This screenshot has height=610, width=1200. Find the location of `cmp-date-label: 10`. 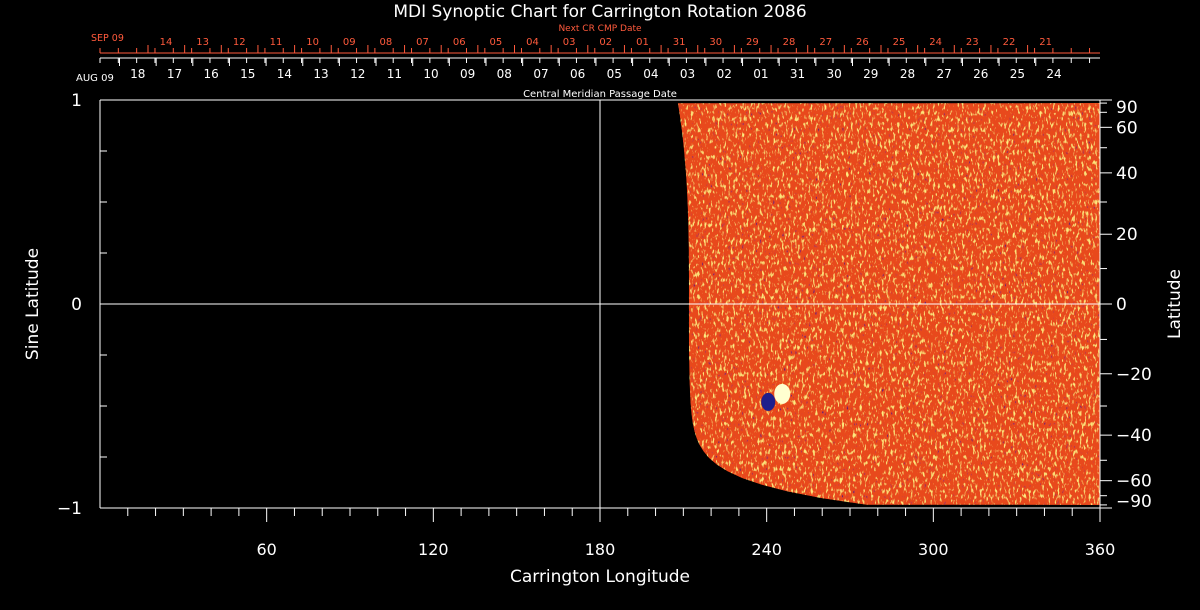

cmp-date-label: 10 is located at coordinates (430, 74).